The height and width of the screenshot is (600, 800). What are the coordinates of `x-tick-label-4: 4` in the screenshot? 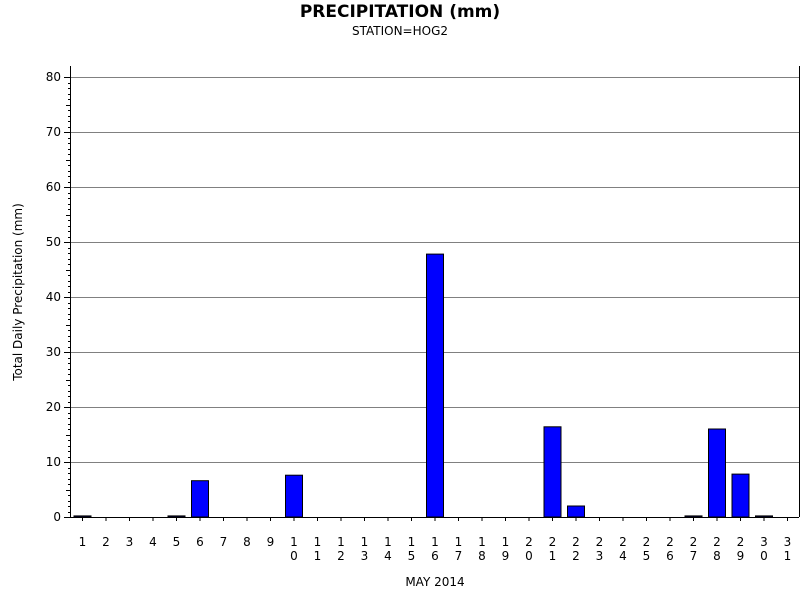 It's located at (153, 542).